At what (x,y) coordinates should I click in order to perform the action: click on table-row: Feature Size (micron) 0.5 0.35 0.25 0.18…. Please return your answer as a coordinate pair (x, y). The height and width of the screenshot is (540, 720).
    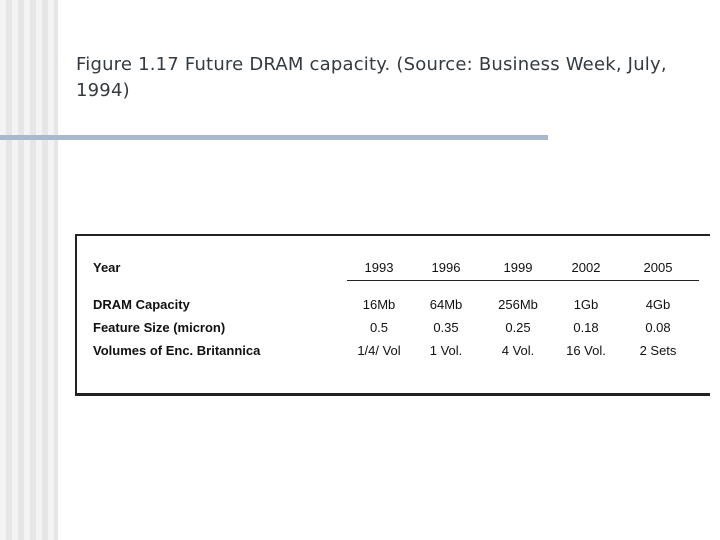
    Looking at the image, I should click on (396, 327).